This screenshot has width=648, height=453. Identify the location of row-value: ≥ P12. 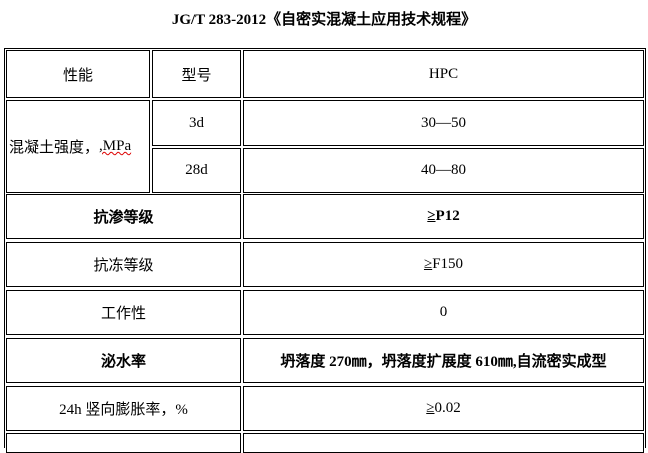
(443, 216).